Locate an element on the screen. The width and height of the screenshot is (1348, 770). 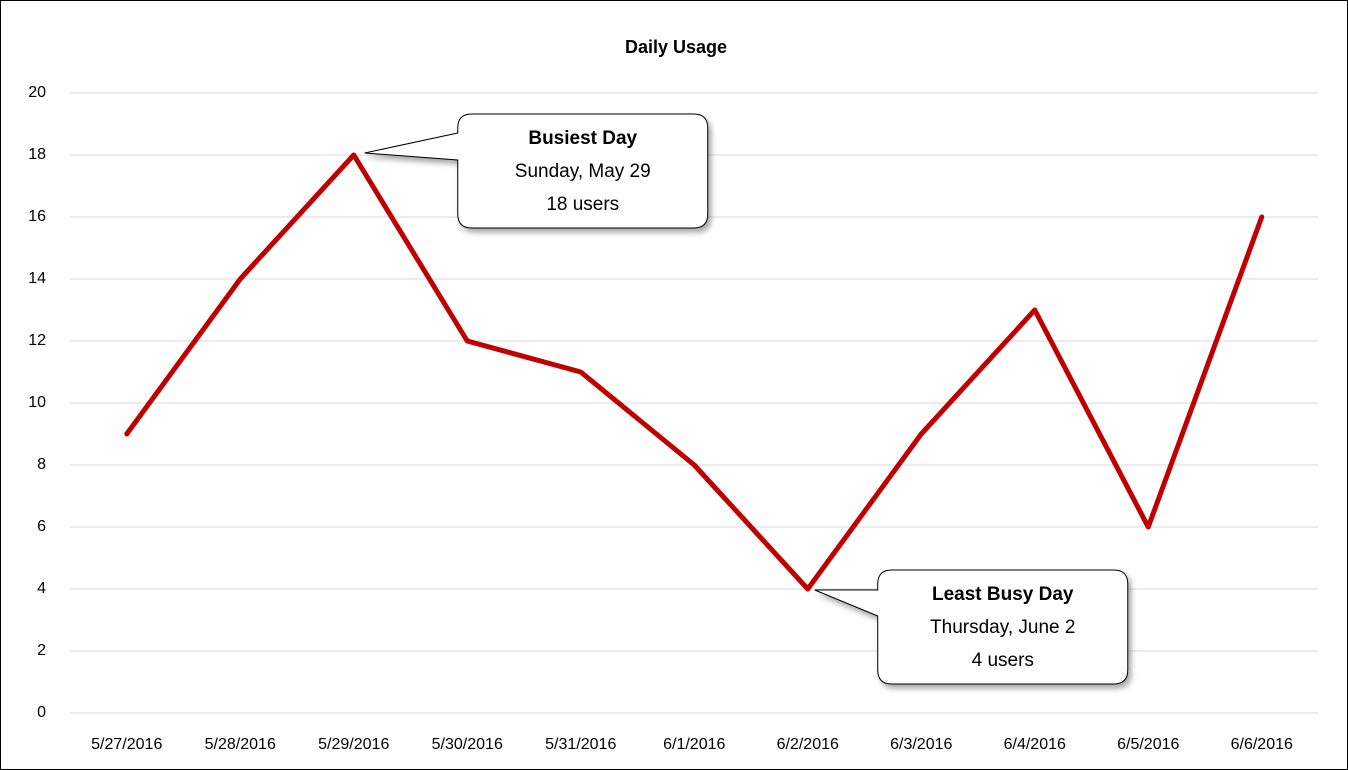
x-tick-label: 6/2/2016 is located at coordinates (808, 744).